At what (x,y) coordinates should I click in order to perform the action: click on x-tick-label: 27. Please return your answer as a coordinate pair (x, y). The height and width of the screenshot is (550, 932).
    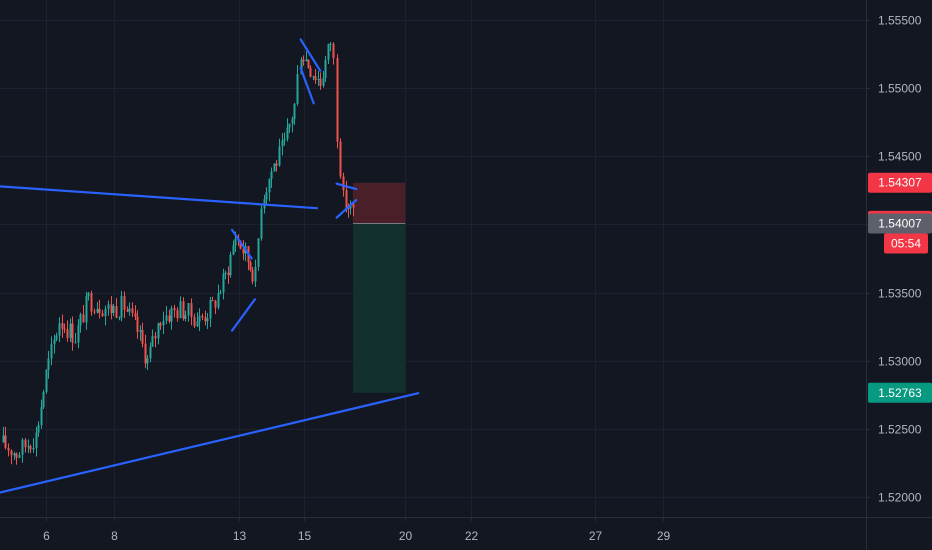
    Looking at the image, I should click on (596, 536).